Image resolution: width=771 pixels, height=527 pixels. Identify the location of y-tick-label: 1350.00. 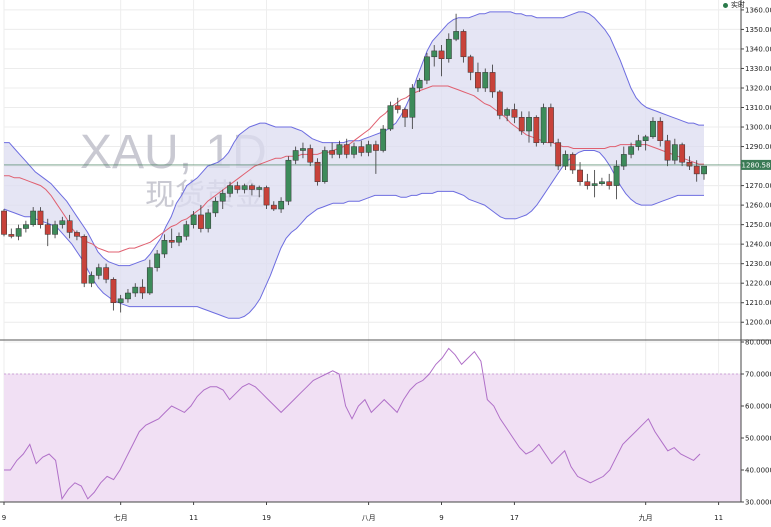
(758, 30).